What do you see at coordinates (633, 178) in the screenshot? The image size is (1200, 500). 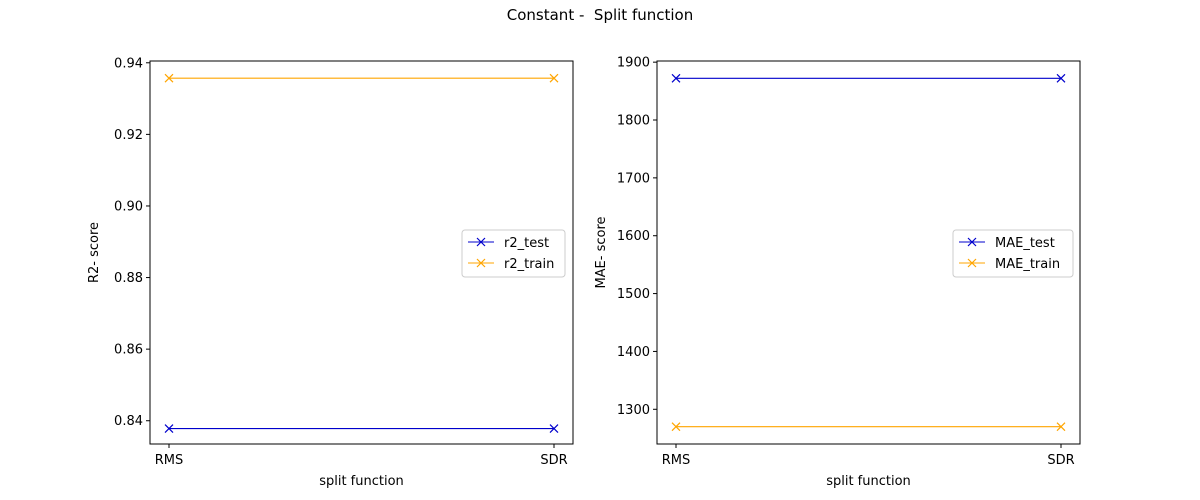 I see `y-tick-label: 1700` at bounding box center [633, 178].